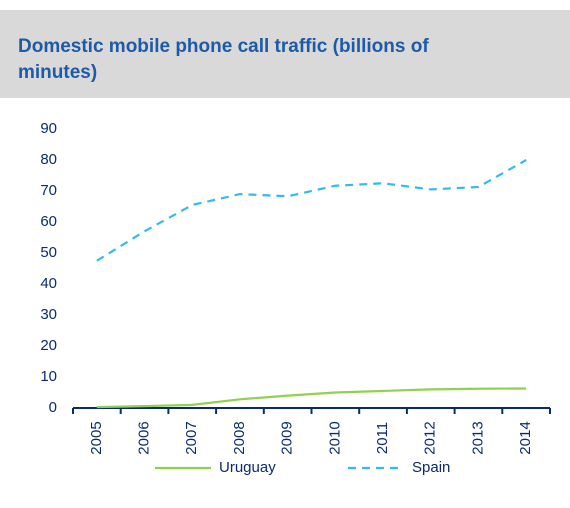 The width and height of the screenshot is (570, 508). I want to click on x-tick-label: 2008, so click(239, 437).